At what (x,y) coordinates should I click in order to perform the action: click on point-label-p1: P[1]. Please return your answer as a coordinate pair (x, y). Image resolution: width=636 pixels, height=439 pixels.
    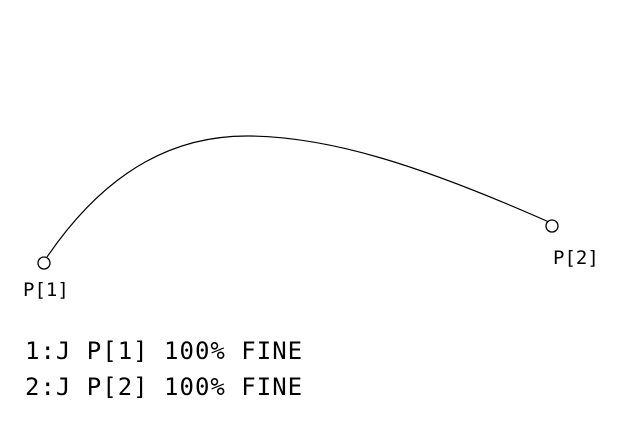
    Looking at the image, I should click on (46, 290).